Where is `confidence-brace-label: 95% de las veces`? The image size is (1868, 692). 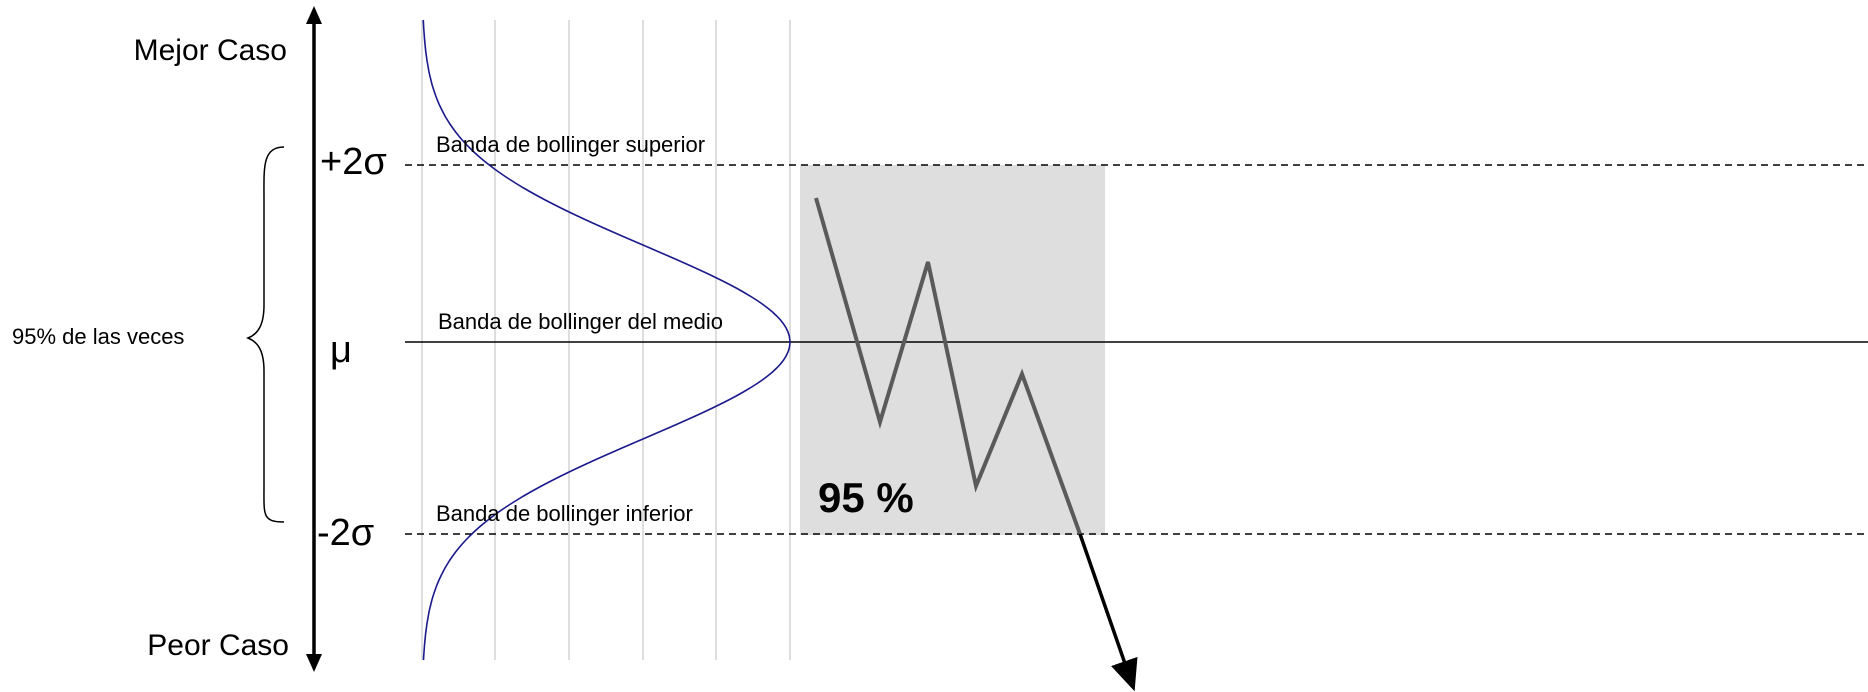
confidence-brace-label: 95% de las veces is located at coordinates (98, 336).